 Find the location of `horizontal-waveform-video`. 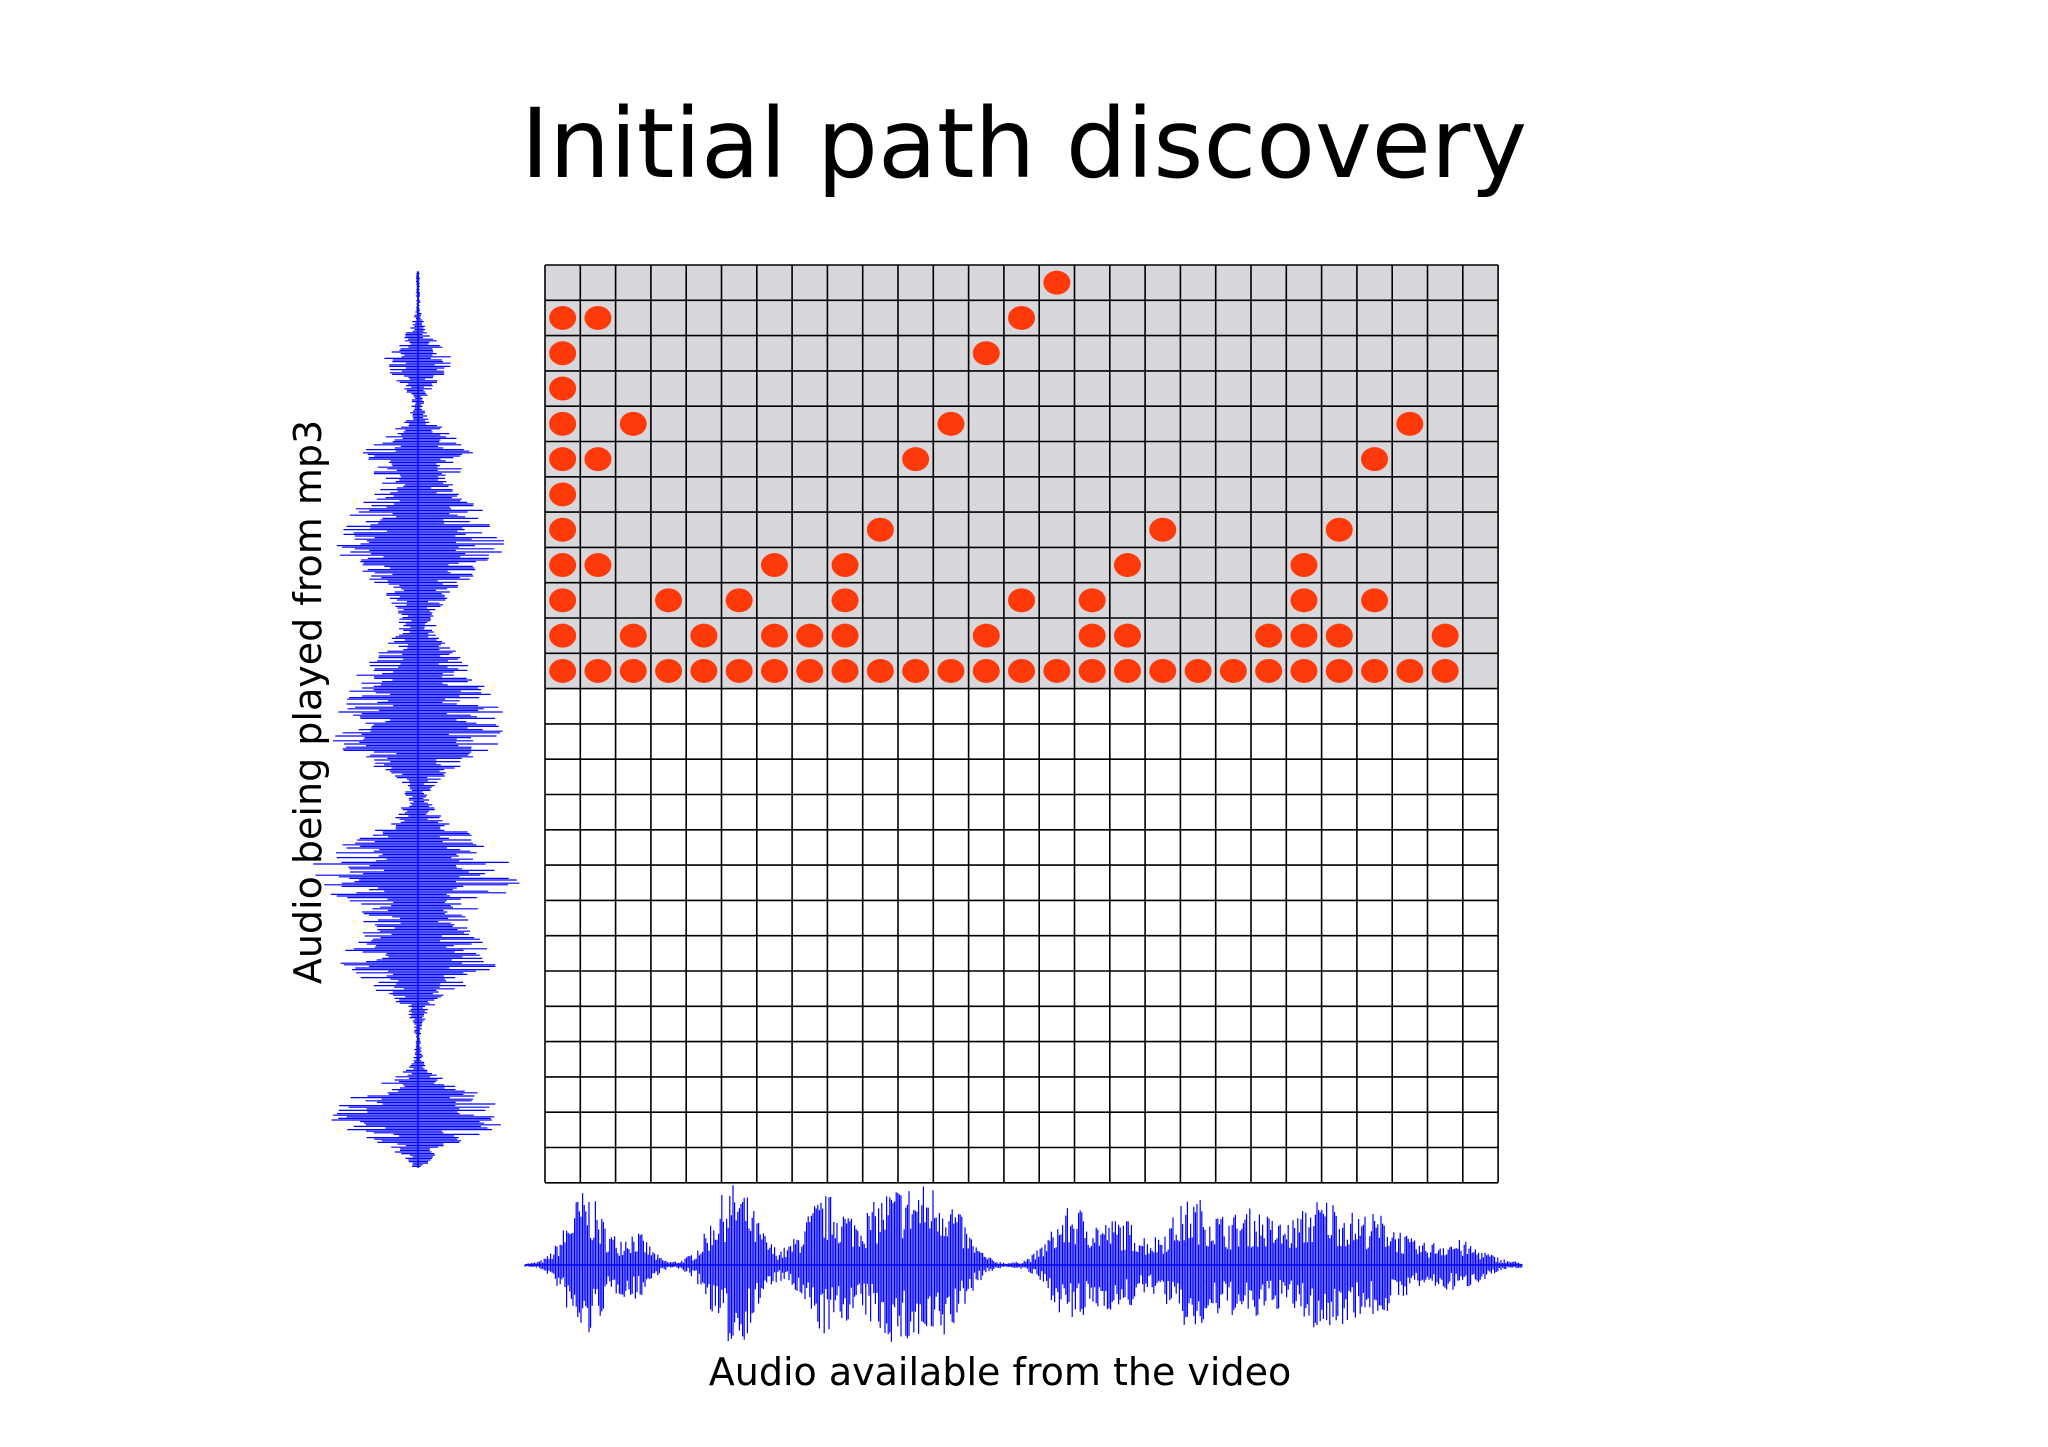

horizontal-waveform-video is located at coordinates (1023, 1263).